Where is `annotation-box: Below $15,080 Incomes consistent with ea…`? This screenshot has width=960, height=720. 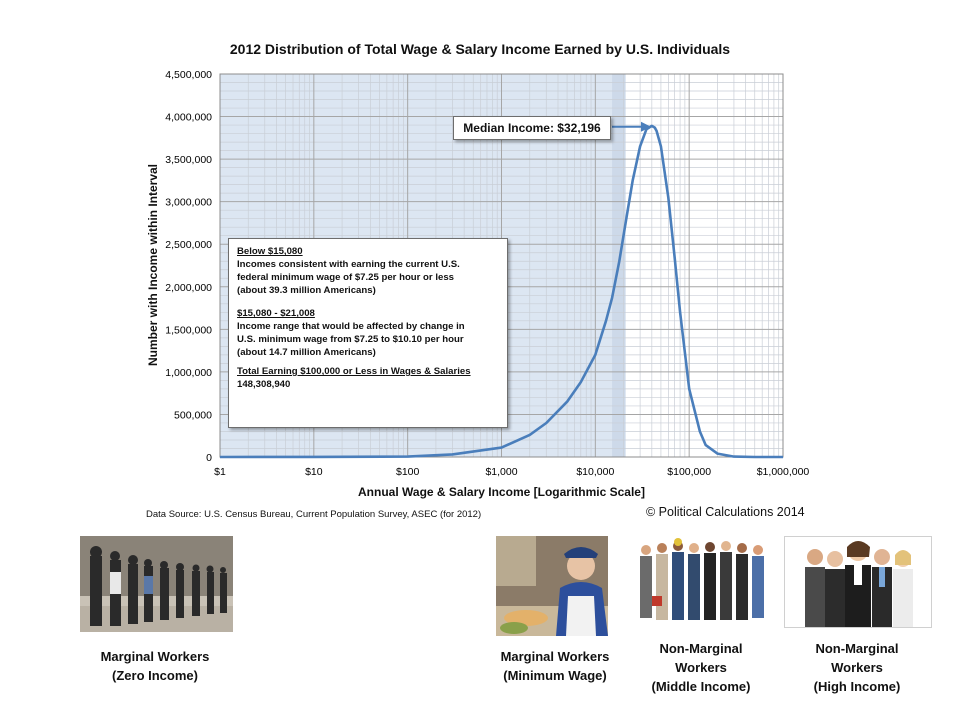
annotation-box: Below $15,080 Incomes consistent with ea… is located at coordinates (368, 333).